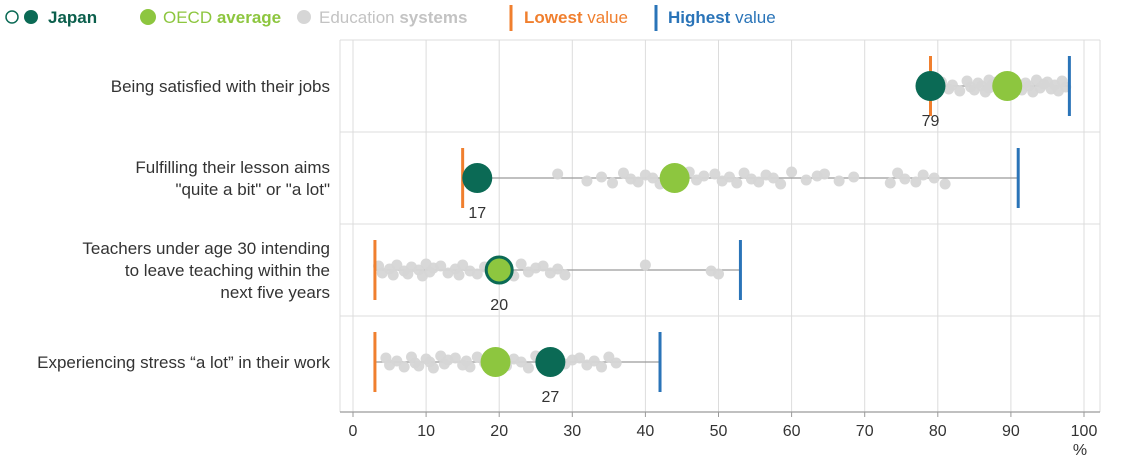 Image resolution: width=1140 pixels, height=468 pixels. I want to click on x-tick-label: 30, so click(572, 431).